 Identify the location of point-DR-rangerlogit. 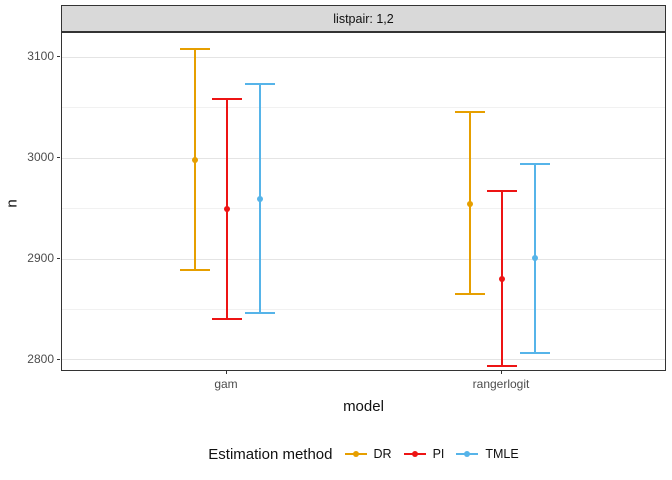
(469, 203).